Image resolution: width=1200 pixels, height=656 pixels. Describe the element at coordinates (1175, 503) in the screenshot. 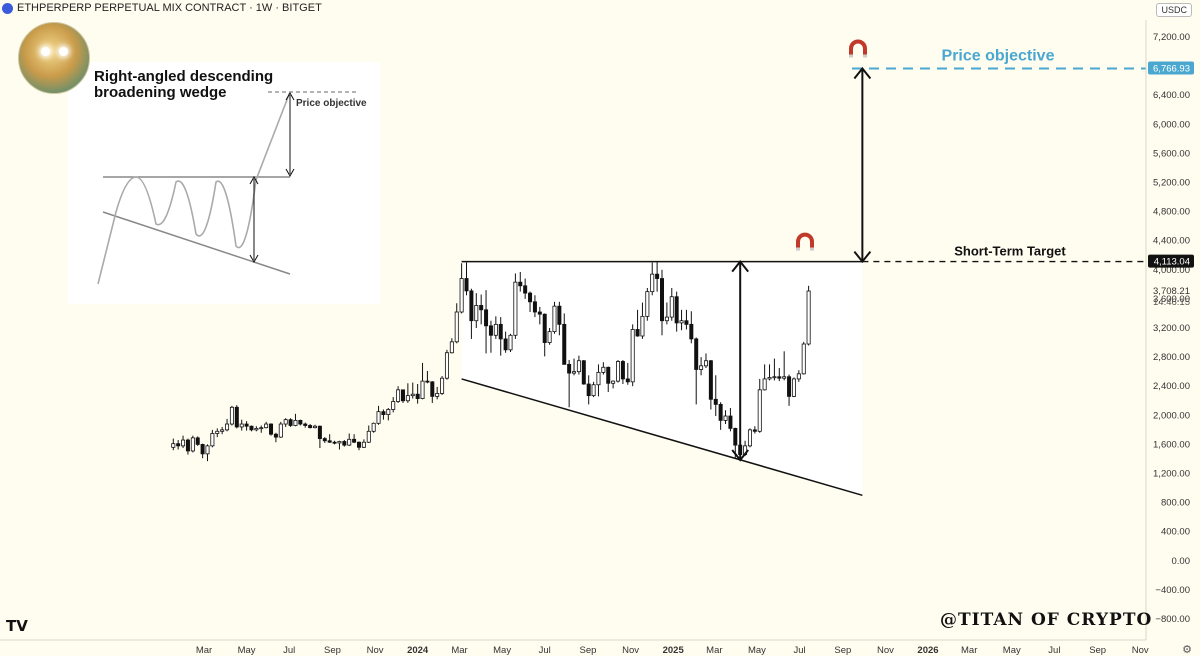

I see `y-tick-label: 800.00` at that location.